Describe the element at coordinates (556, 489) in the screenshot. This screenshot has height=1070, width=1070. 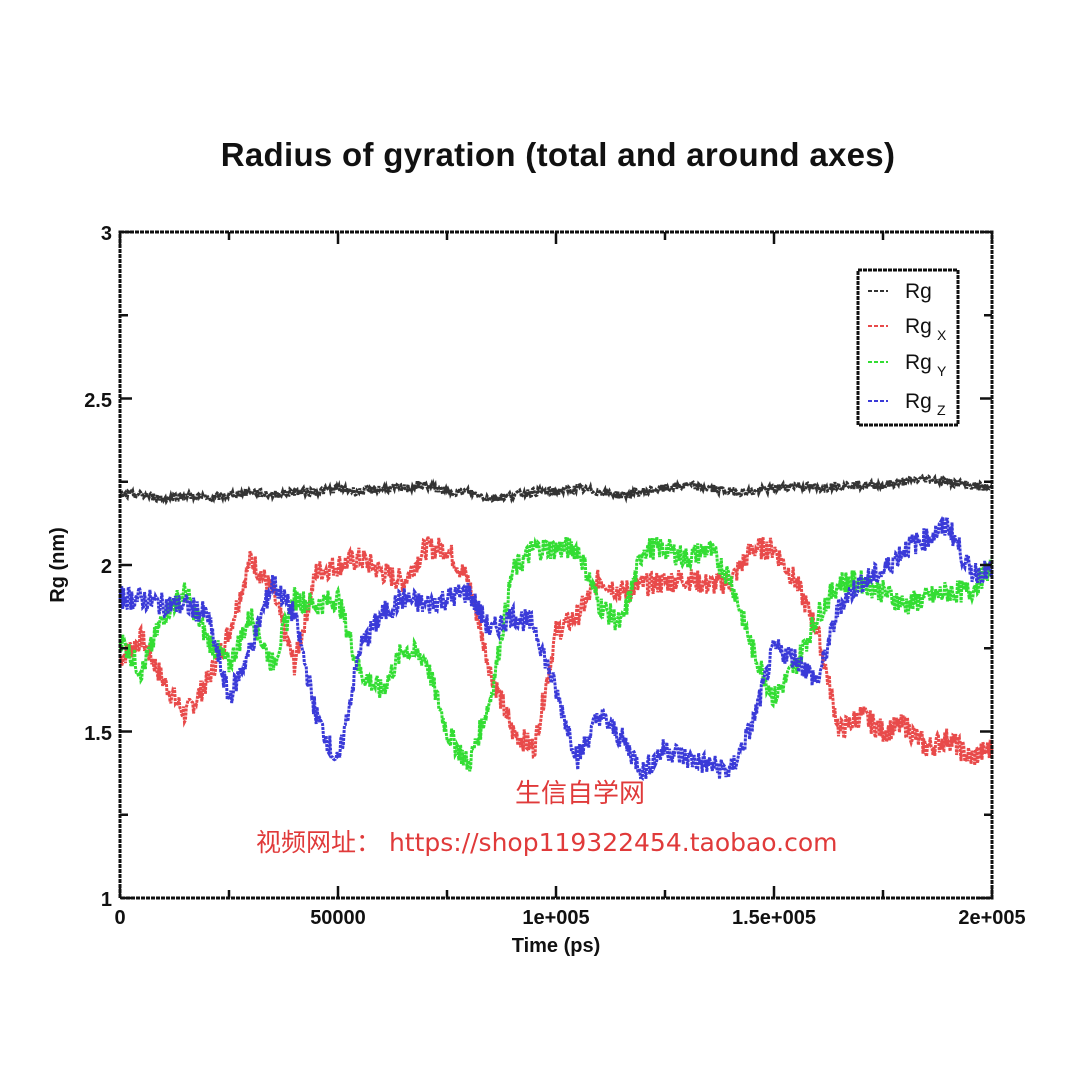
I see `series-line-rg` at that location.